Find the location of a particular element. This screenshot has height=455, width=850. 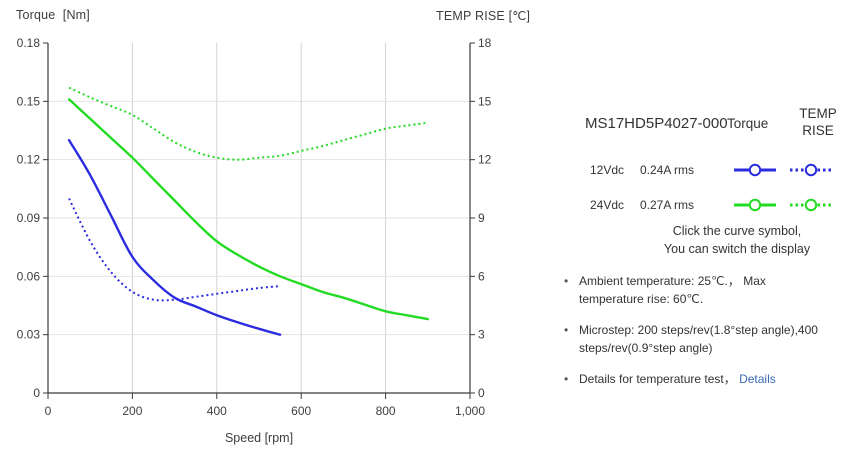

note-temperature-test: Details for temperature test， Details is located at coordinates (707, 379).